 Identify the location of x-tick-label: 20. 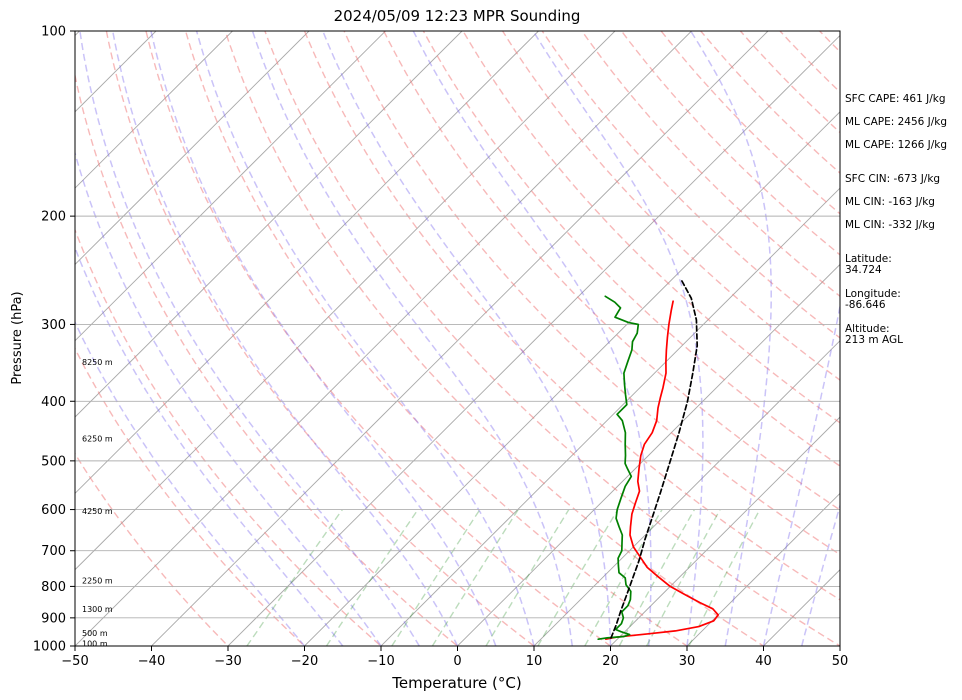
(610, 661).